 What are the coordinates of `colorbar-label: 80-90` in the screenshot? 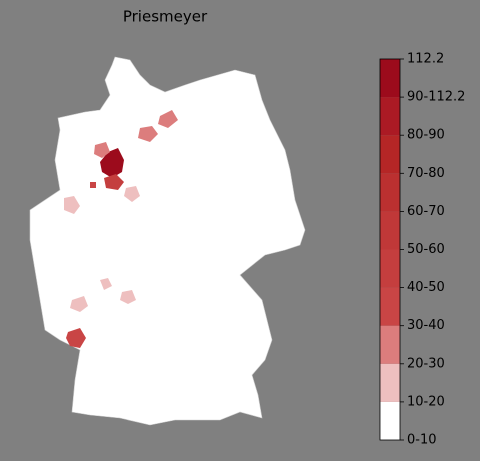 It's located at (426, 135).